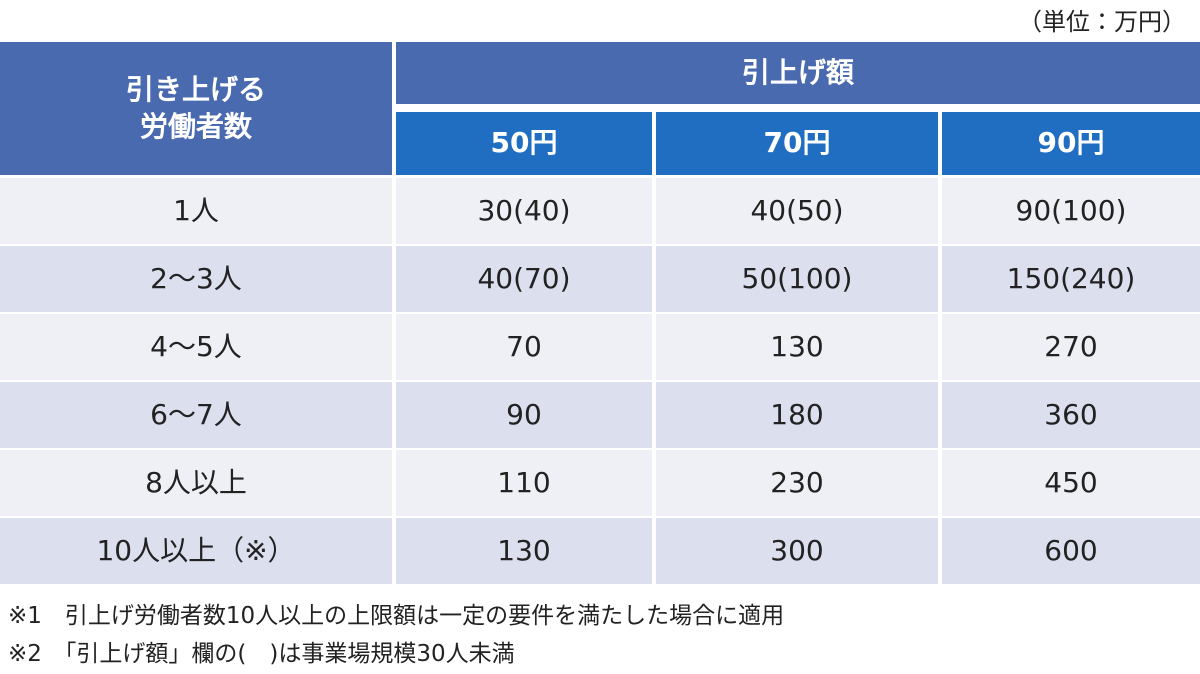  What do you see at coordinates (797, 483) in the screenshot?
I see `table-cell: 230` at bounding box center [797, 483].